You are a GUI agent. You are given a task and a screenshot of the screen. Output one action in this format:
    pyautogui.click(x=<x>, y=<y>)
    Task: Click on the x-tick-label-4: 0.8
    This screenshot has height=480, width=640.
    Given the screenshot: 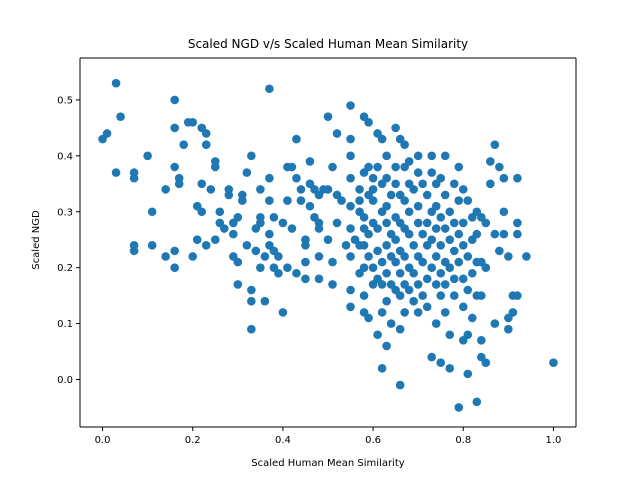 What is the action you would take?
    pyautogui.click(x=463, y=440)
    